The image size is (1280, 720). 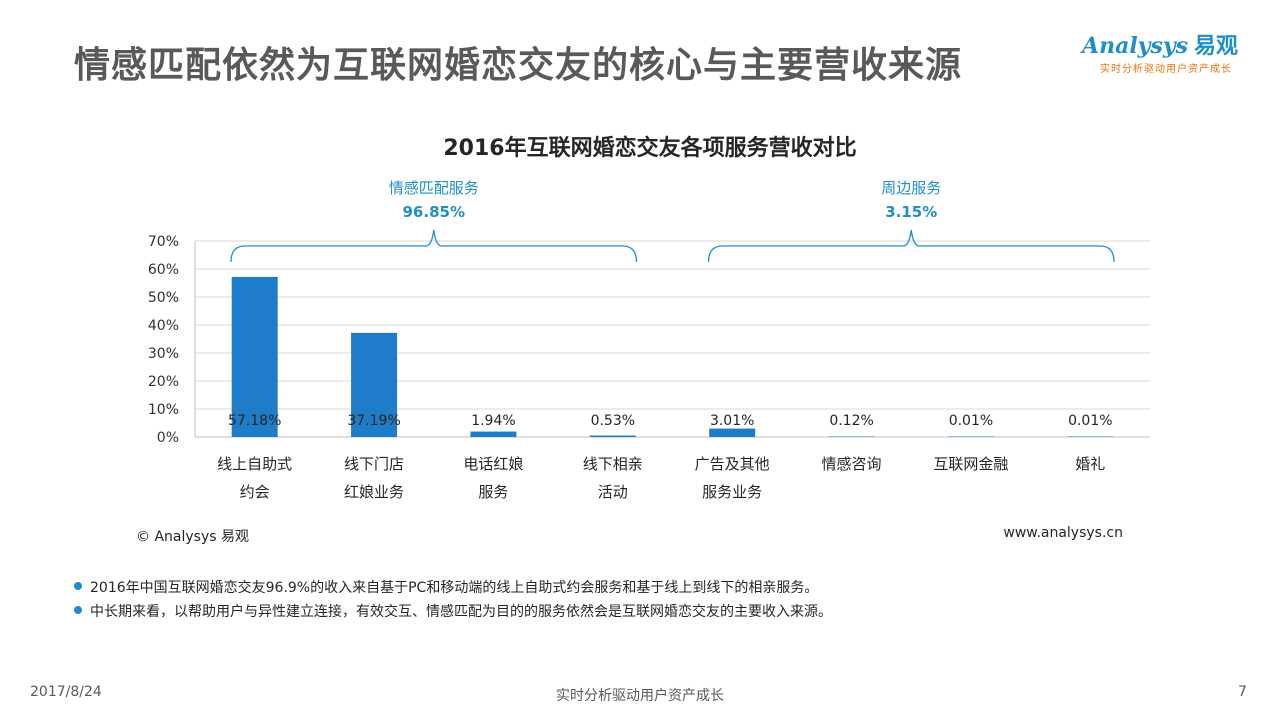 I want to click on x-tick-label: 线下门店, so click(x=374, y=464).